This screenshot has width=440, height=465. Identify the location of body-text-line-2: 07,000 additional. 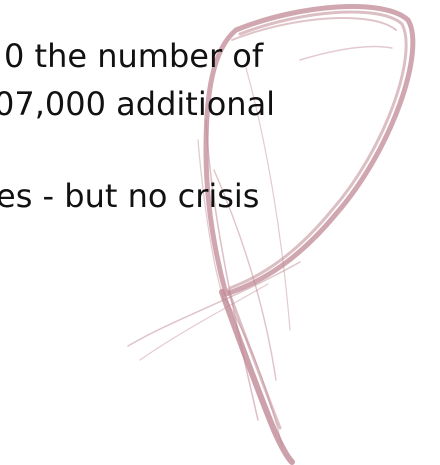
(138, 104).